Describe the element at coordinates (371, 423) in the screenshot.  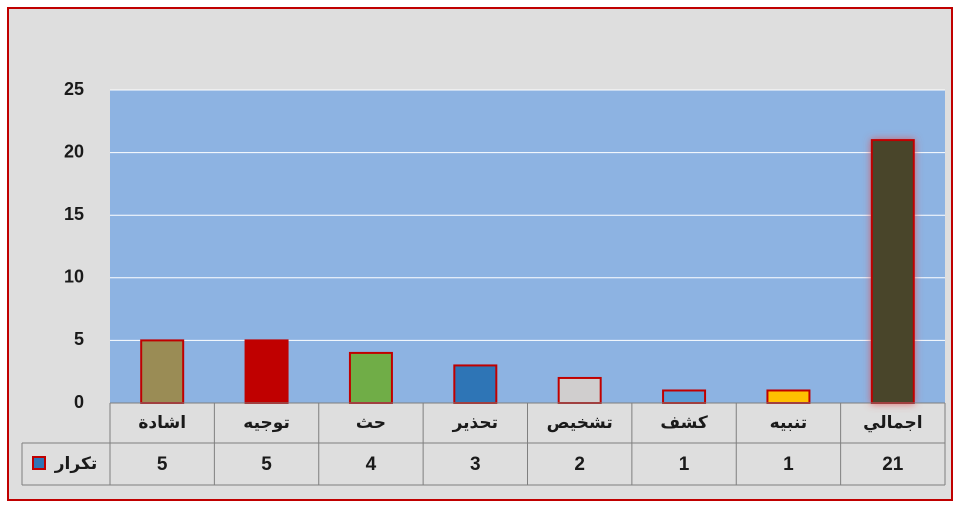
I see `x-tick-label: حث` at that location.